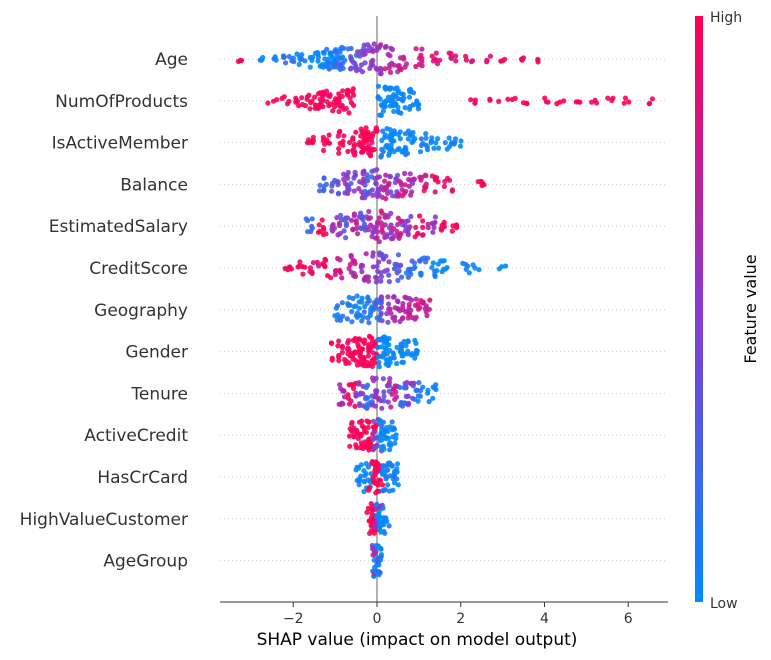  Describe the element at coordinates (136, 436) in the screenshot. I see `feature-label: ActiveCredit` at that location.